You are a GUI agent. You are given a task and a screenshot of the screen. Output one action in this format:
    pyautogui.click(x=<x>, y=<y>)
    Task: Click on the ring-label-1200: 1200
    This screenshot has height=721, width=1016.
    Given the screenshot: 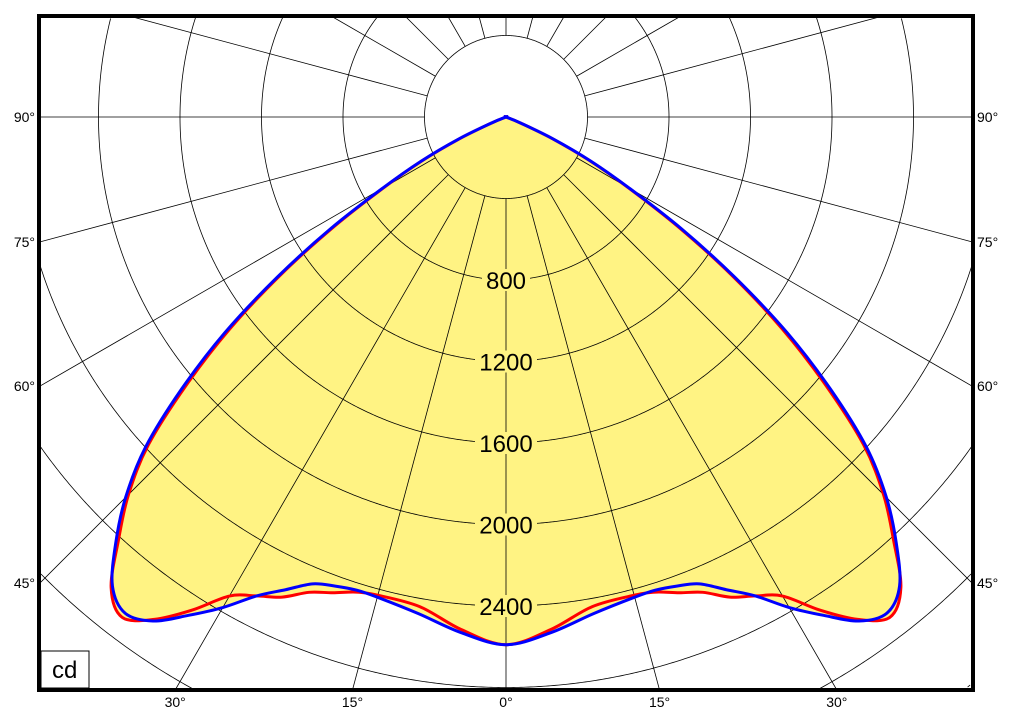 What is the action you would take?
    pyautogui.click(x=506, y=363)
    